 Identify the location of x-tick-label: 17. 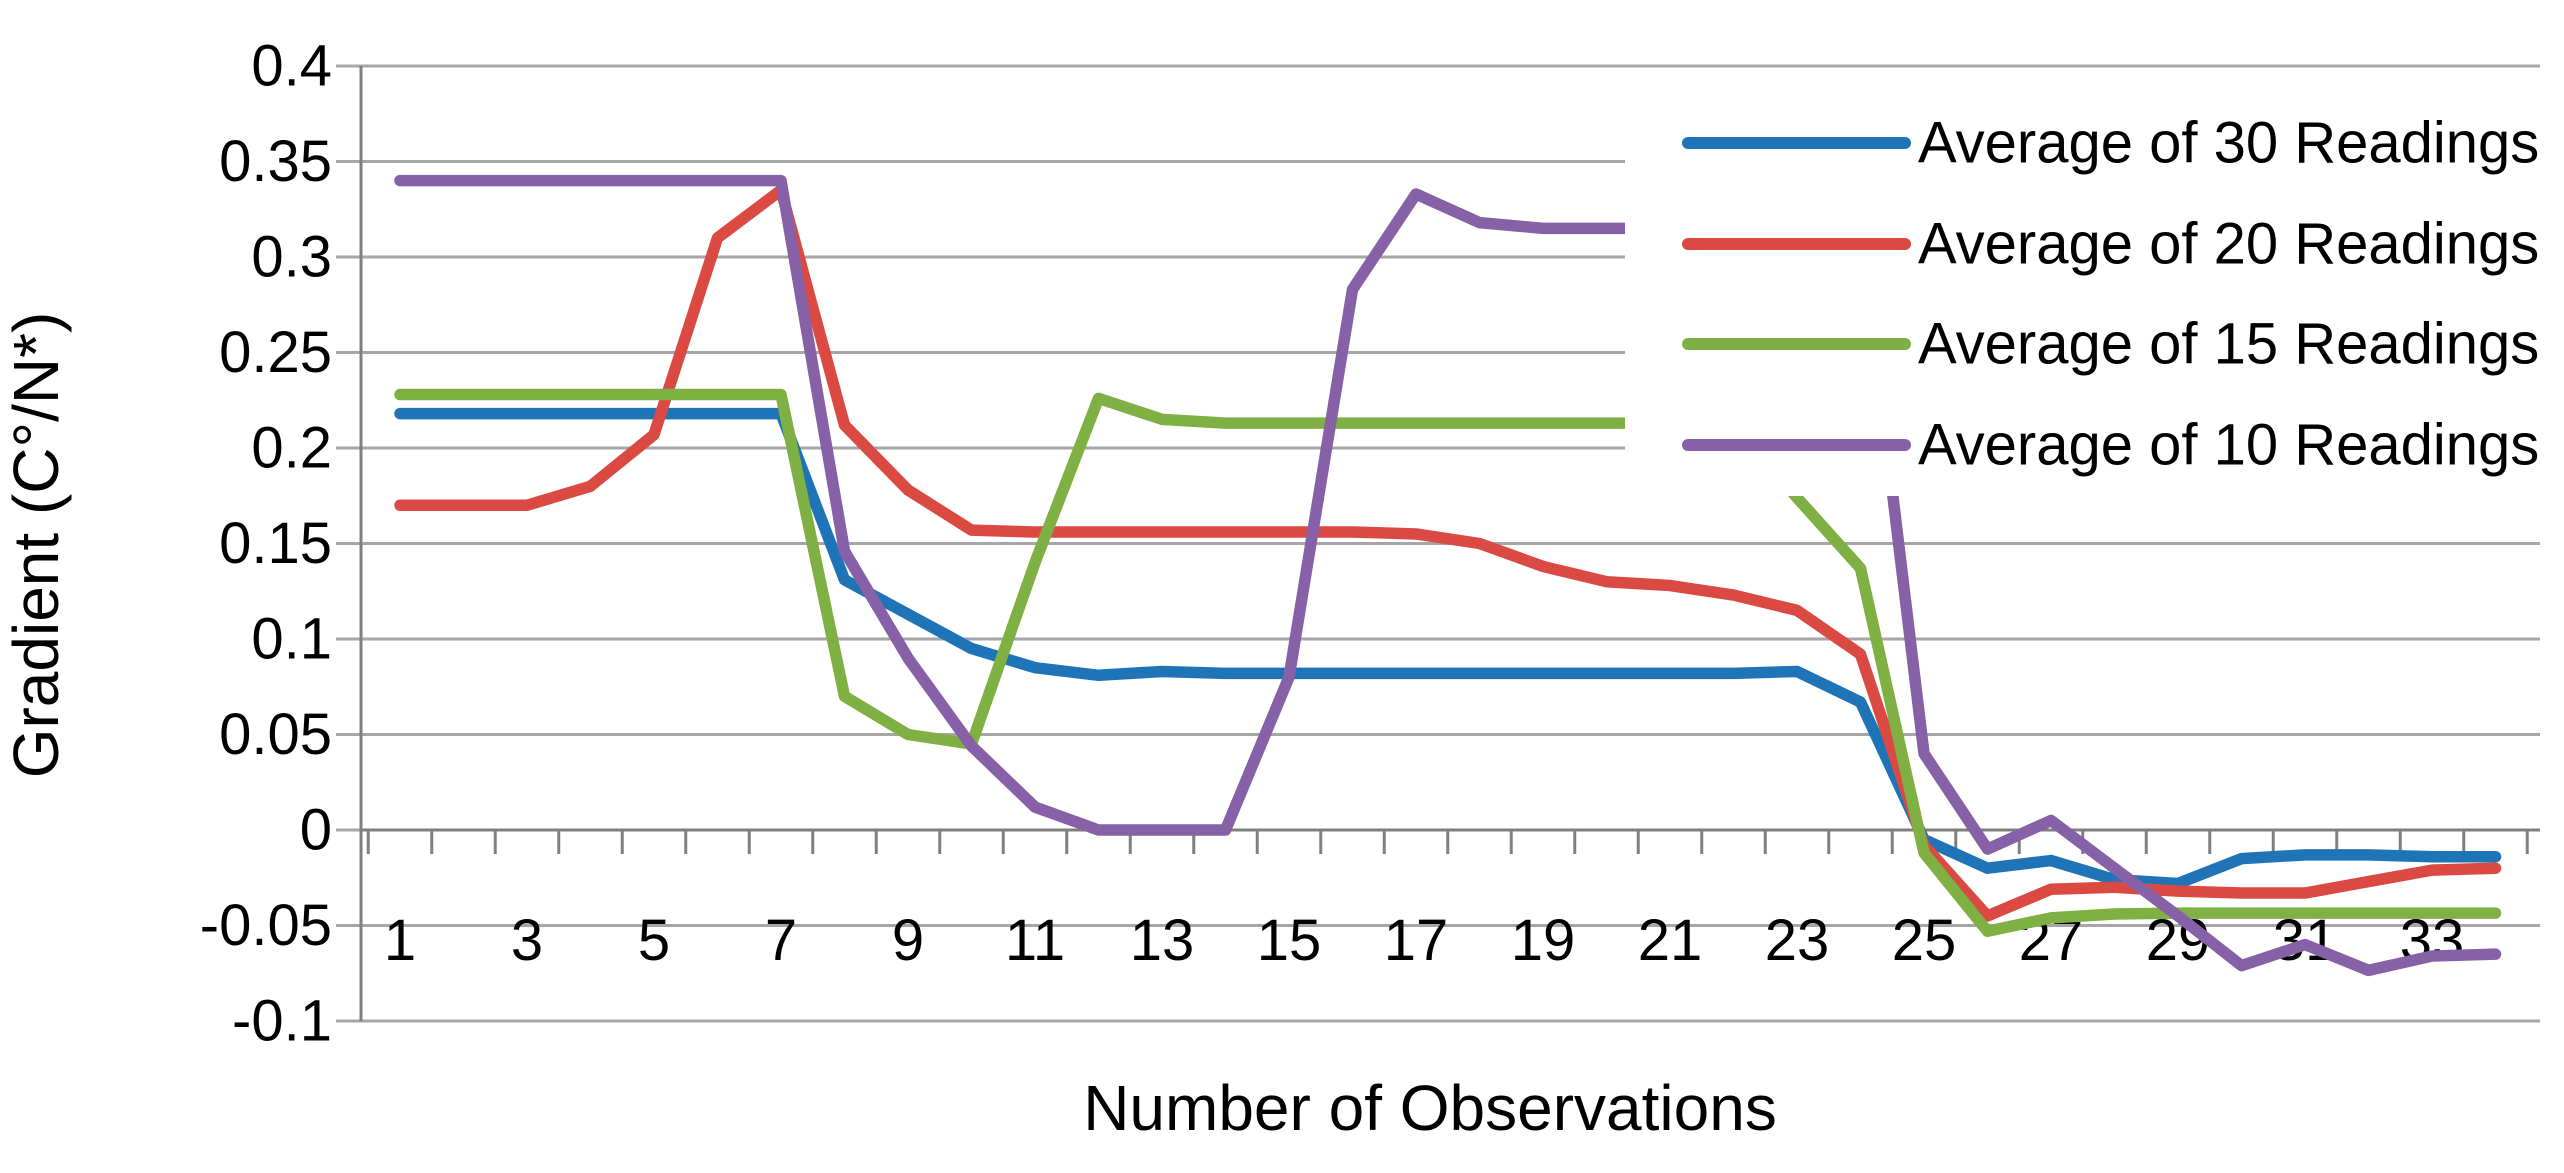
(1416, 940).